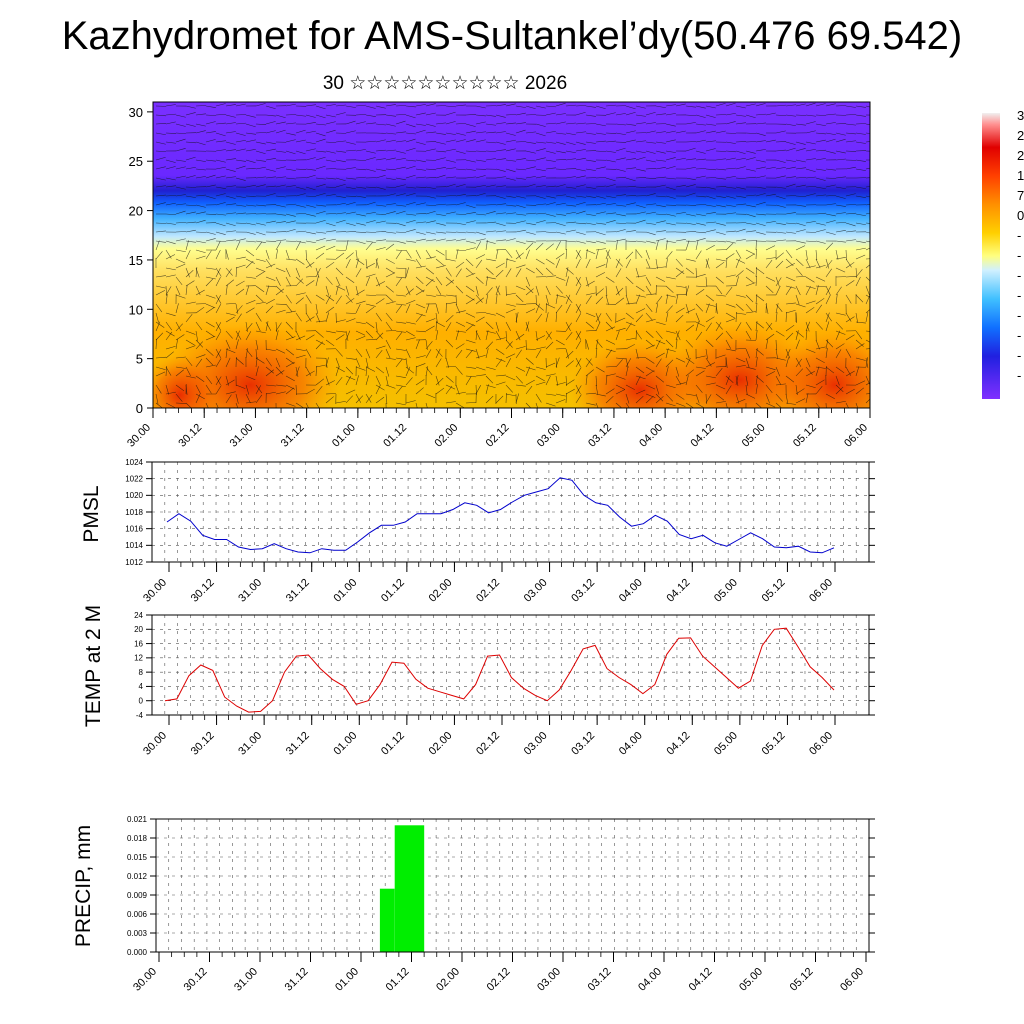 The image size is (1024, 1024). I want to click on colorbar-label: -, so click(1019, 275).